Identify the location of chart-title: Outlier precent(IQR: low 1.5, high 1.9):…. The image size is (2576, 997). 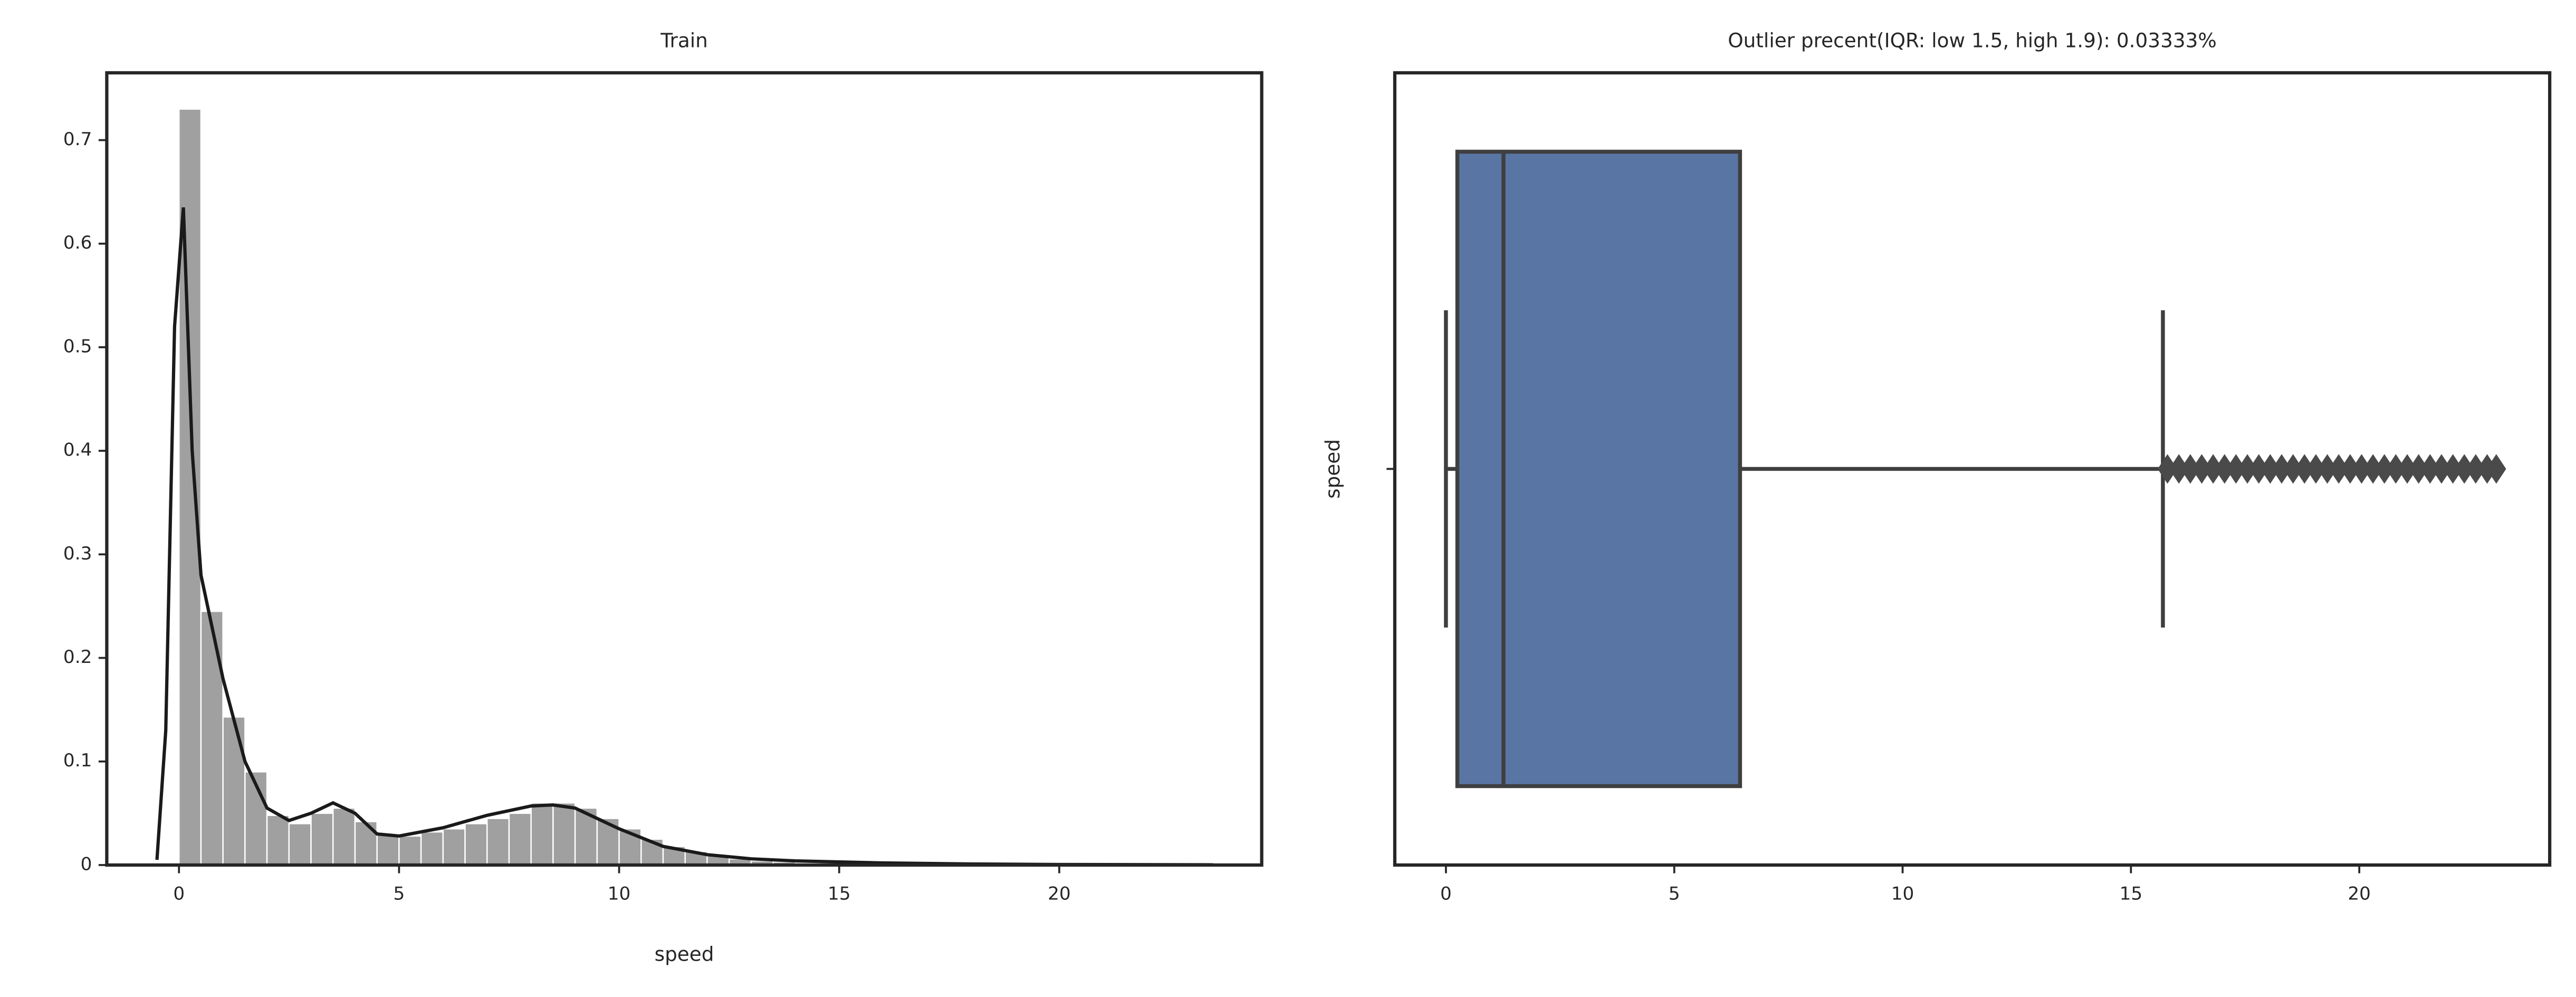
(1972, 40).